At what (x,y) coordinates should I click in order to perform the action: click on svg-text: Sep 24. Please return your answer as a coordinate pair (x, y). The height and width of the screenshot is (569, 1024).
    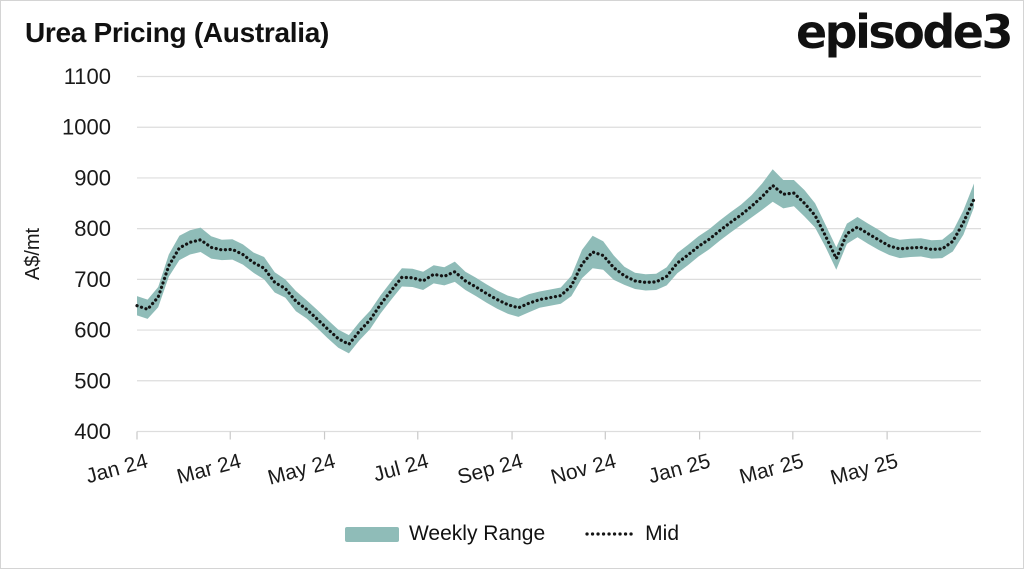
    Looking at the image, I should click on (490, 470).